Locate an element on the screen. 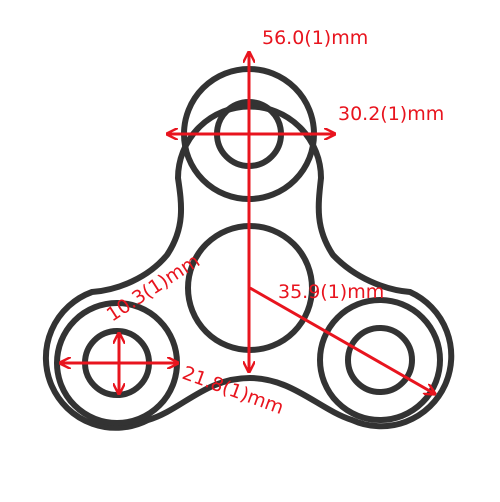  outer-ring-diameter-label: 30.2(1)mm is located at coordinates (391, 114).